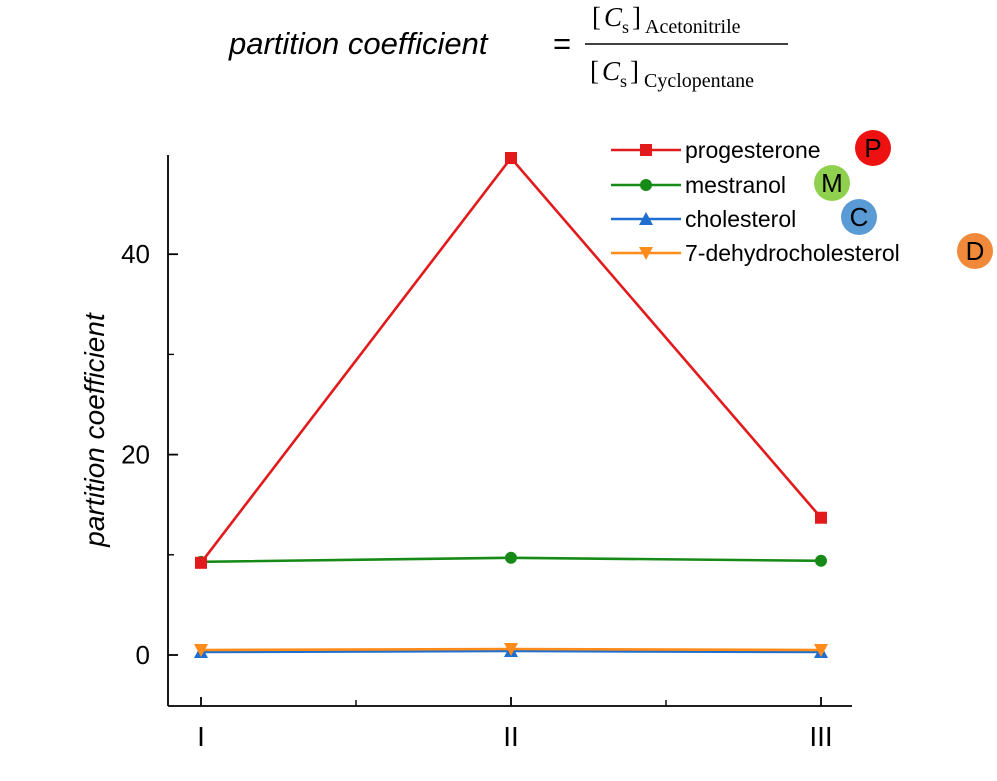  Describe the element at coordinates (94, 430) in the screenshot. I see `y-axis-label: partition coefficient` at that location.